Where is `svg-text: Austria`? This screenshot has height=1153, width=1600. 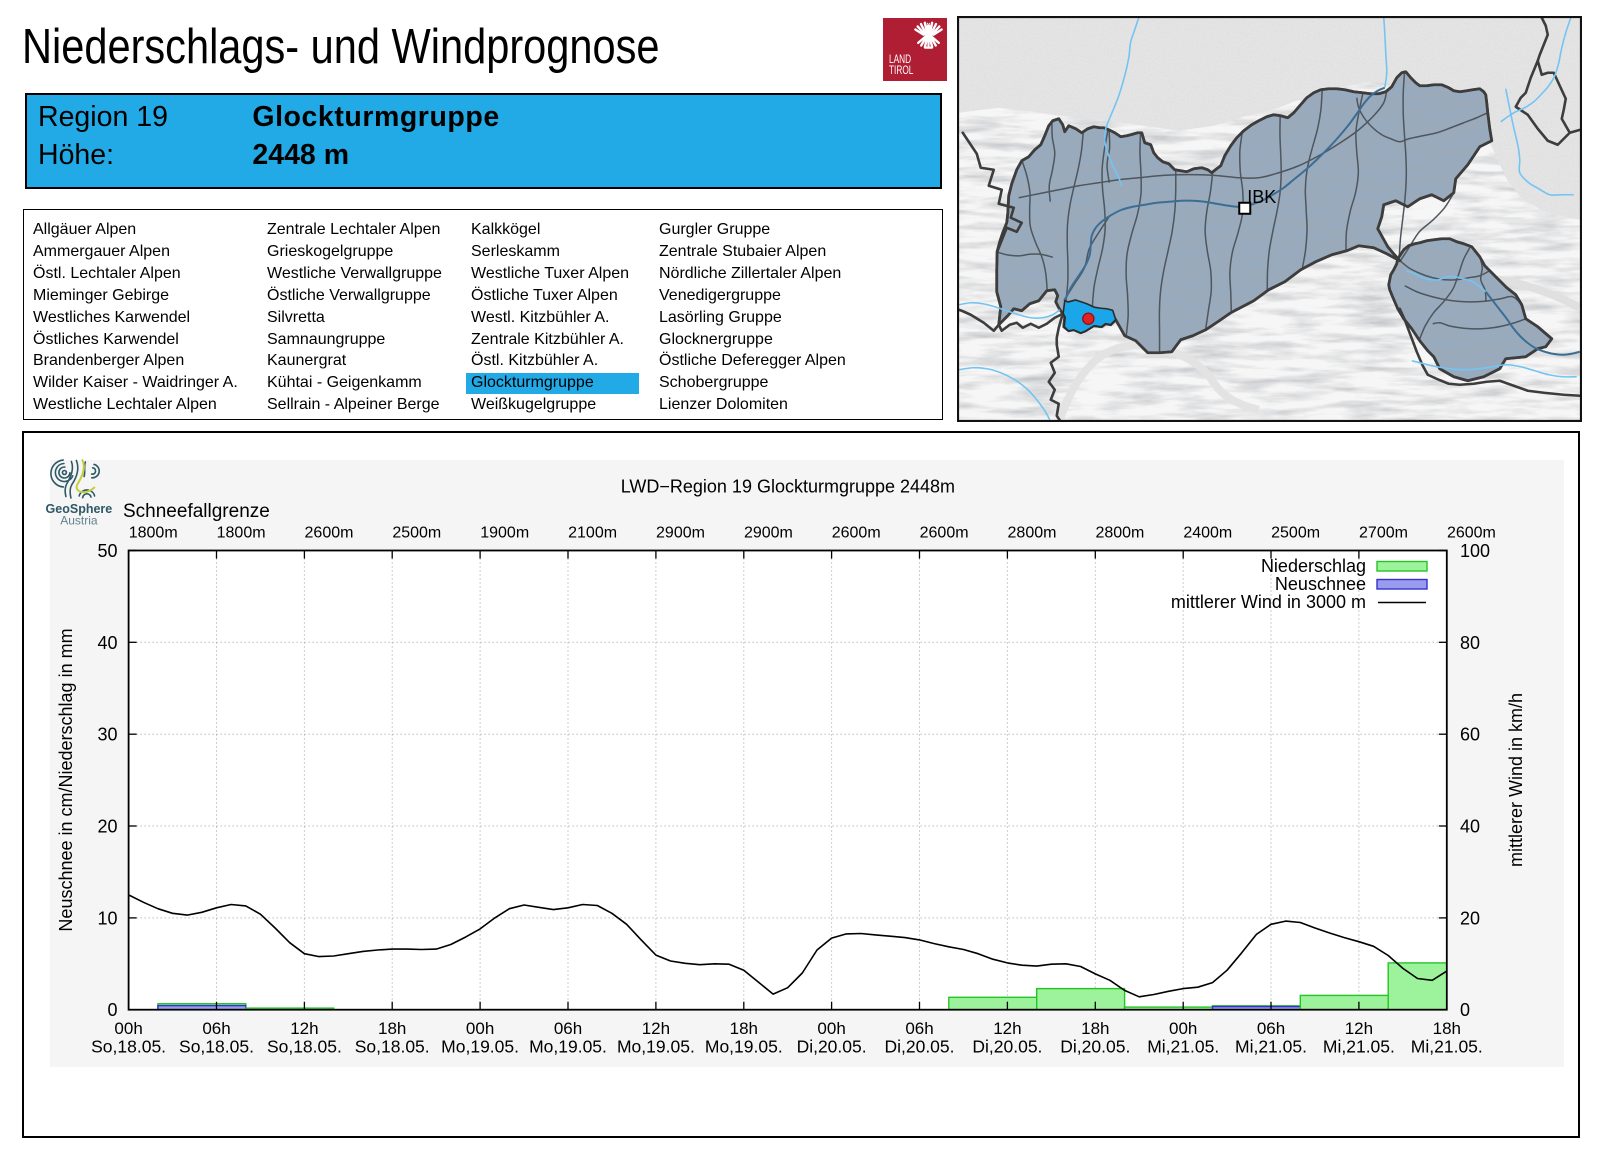
svg-text: Austria is located at coordinates (79, 520).